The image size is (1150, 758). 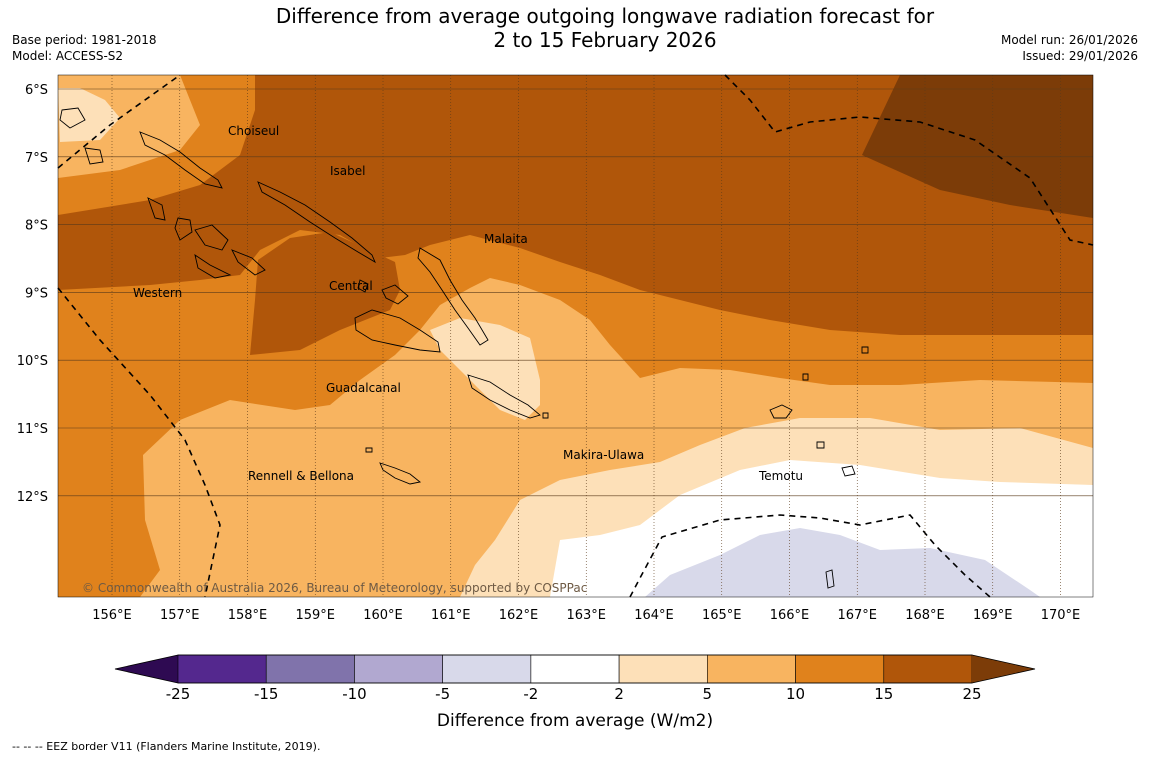 What do you see at coordinates (971, 694) in the screenshot?
I see `colorbar-tick-label: 25` at bounding box center [971, 694].